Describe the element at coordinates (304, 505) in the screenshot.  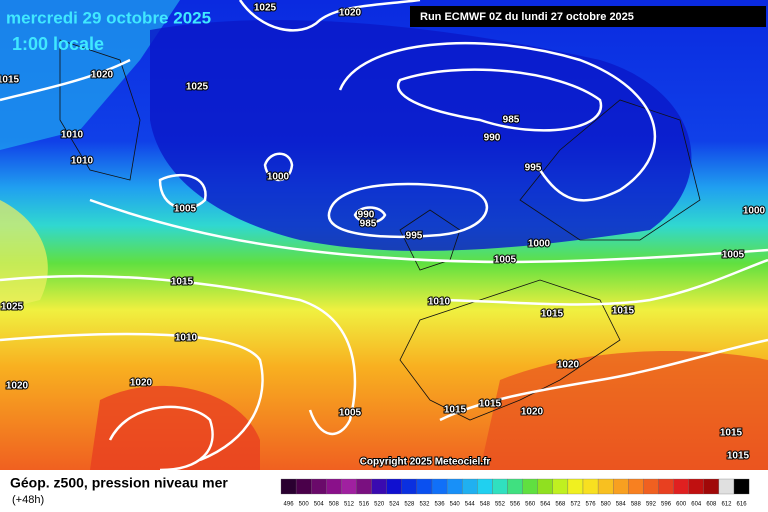
I see `scale-label: 500` at that location.